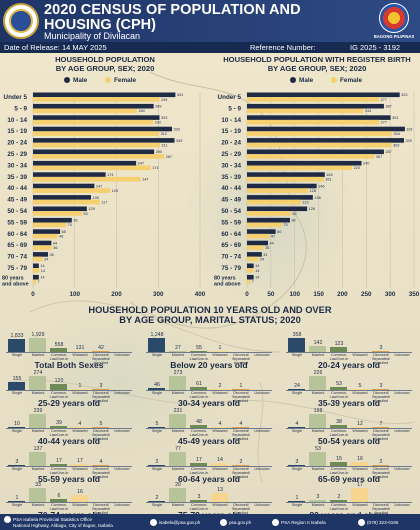 The width and height of the screenshot is (420, 530). Describe the element at coordinates (397, 134) in the screenshot. I see `right-chart-label-female: 304` at that location.